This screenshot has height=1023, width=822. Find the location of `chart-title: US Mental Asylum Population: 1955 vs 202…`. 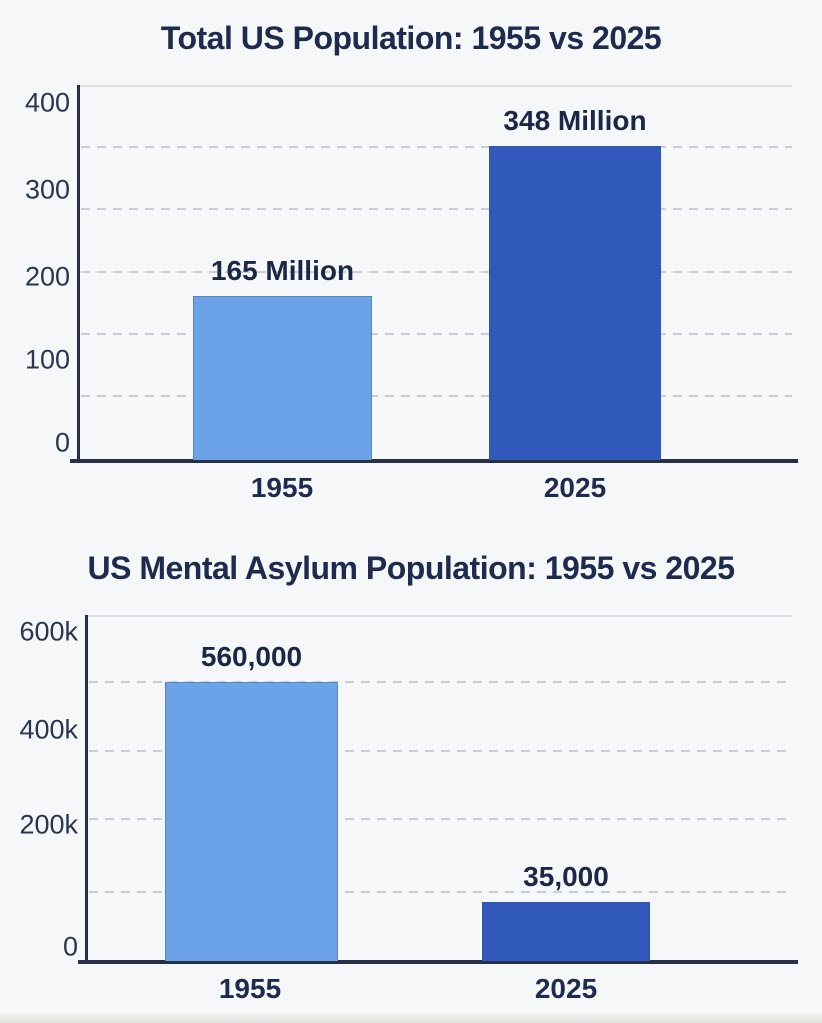

chart-title: US Mental Asylum Population: 1955 vs 202… is located at coordinates (411, 568).